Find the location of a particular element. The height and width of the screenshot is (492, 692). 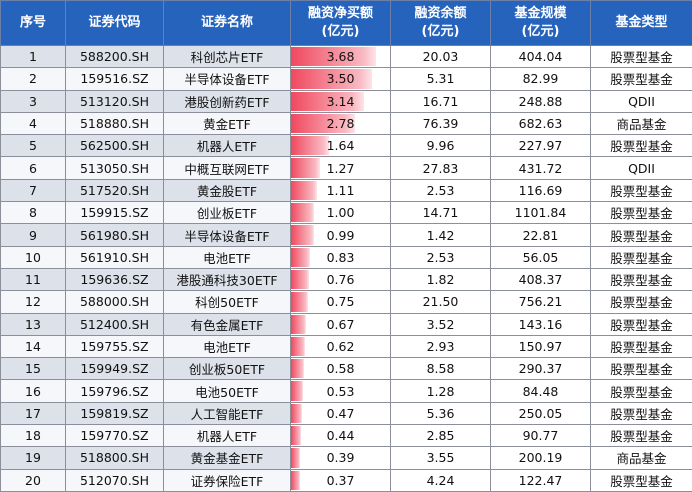

cell-text: 562500.SH is located at coordinates (114, 146).